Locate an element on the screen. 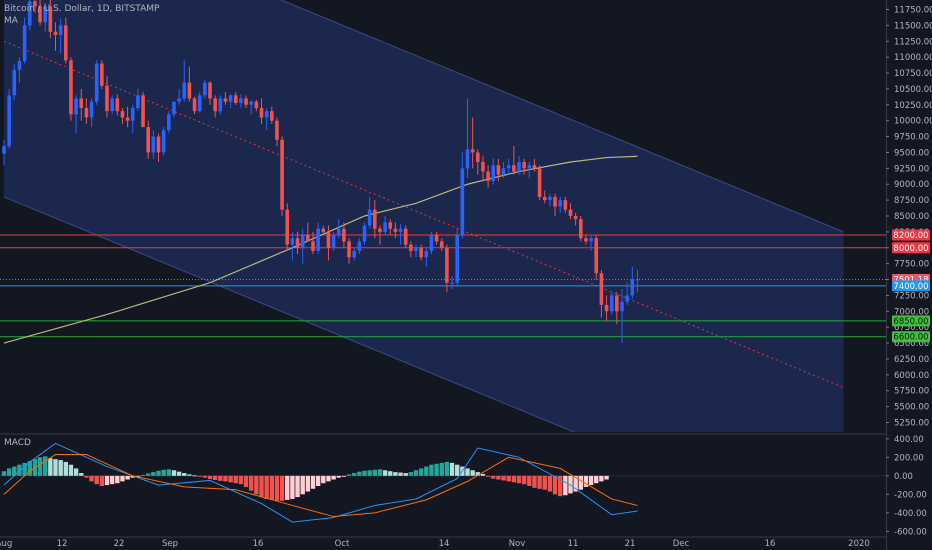  price-tick-label: 10000.00 is located at coordinates (913, 122).